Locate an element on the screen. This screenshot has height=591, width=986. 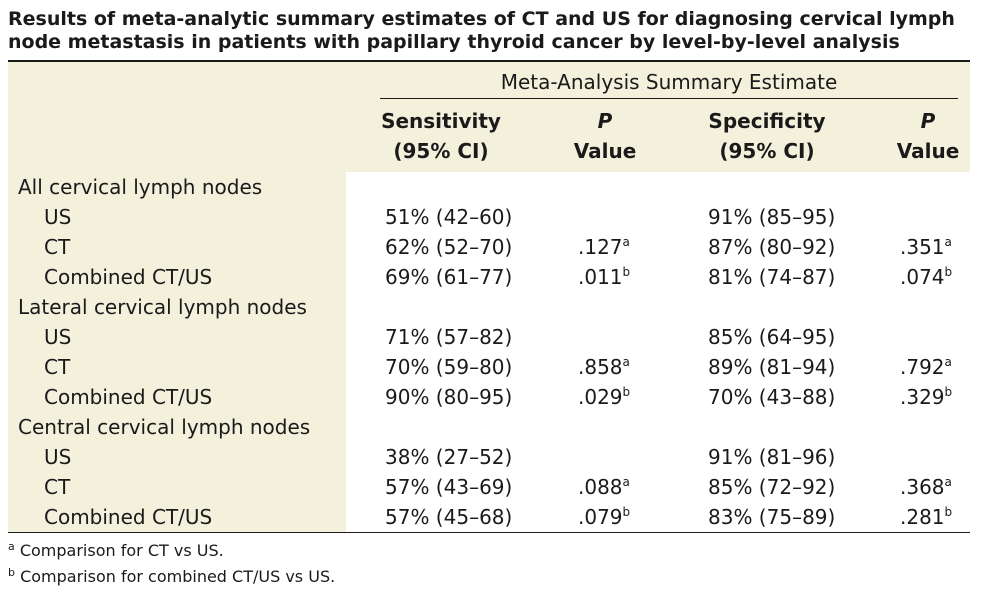
p-value-text: .351 is located at coordinates (922, 247).